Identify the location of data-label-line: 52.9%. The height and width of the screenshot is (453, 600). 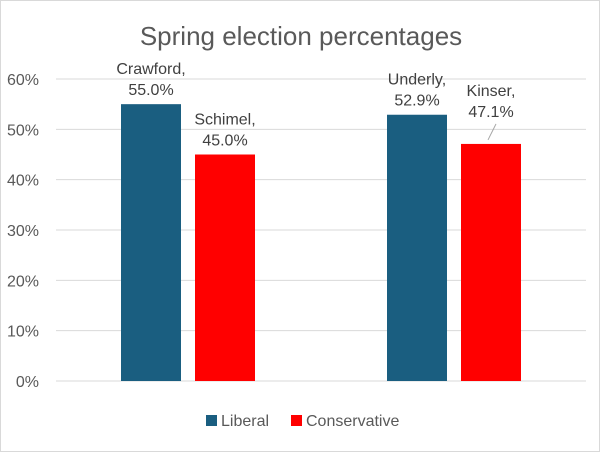
(416, 101).